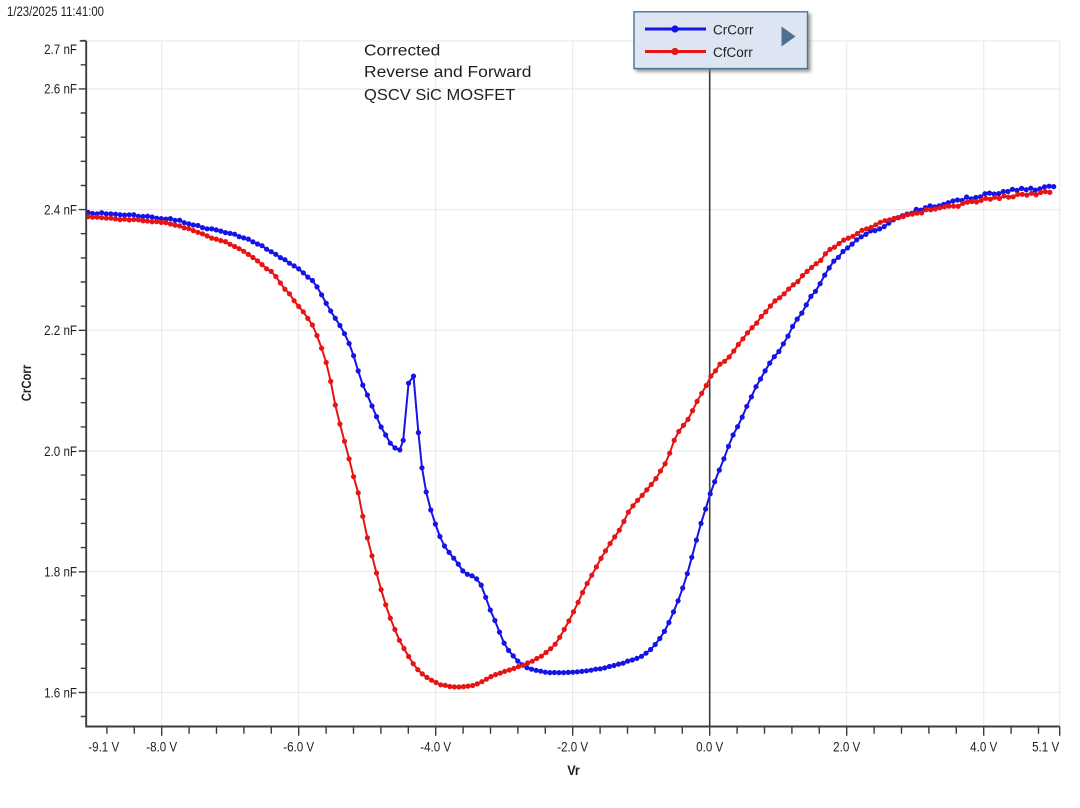 Image resolution: width=1080 pixels, height=808 pixels. Describe the element at coordinates (60, 451) in the screenshot. I see `svg-text: 2.0 nF` at that location.